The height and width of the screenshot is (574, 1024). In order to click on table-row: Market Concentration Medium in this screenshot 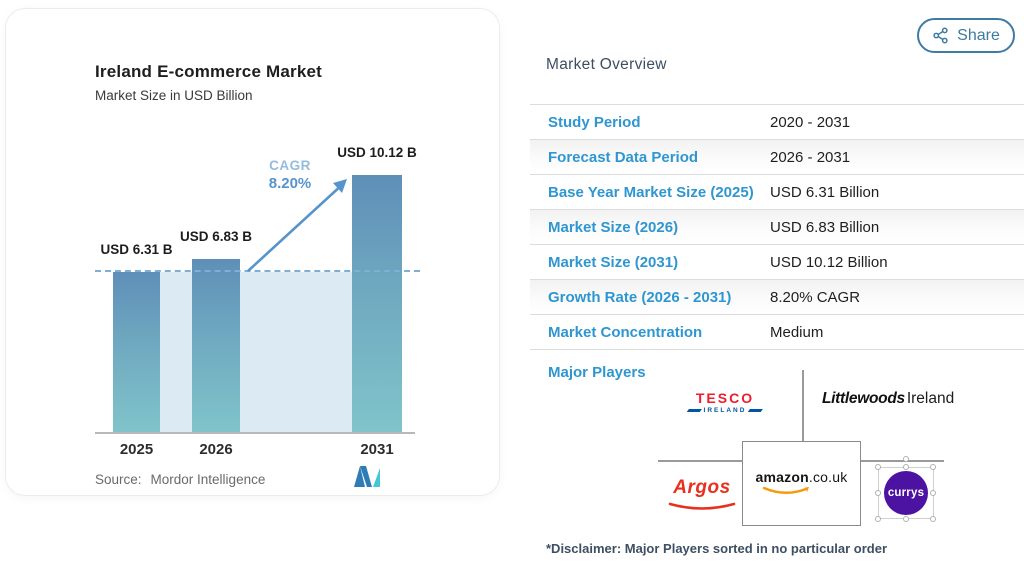, I will do `click(777, 332)`.